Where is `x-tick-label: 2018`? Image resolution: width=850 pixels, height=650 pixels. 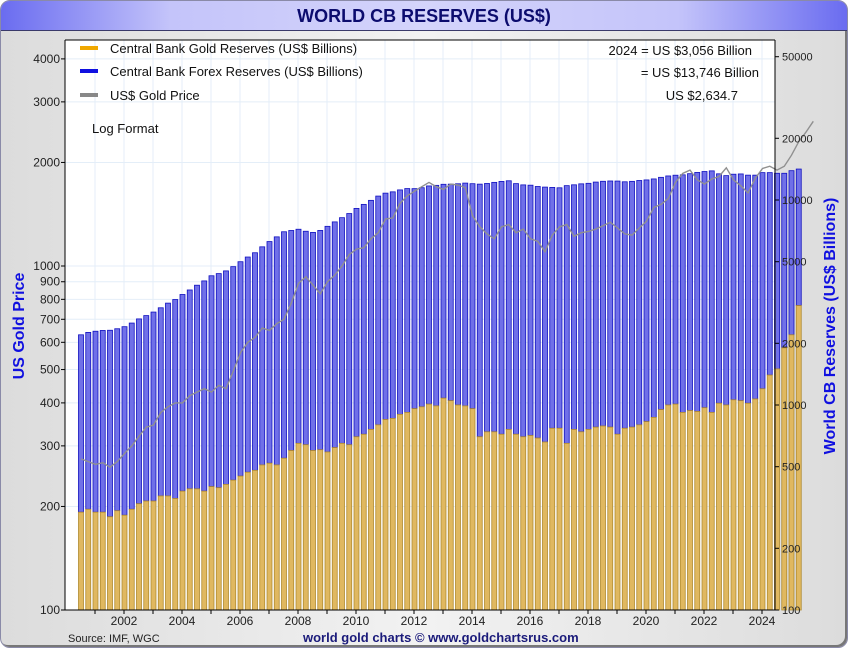 x-tick-label: 2018 is located at coordinates (588, 621).